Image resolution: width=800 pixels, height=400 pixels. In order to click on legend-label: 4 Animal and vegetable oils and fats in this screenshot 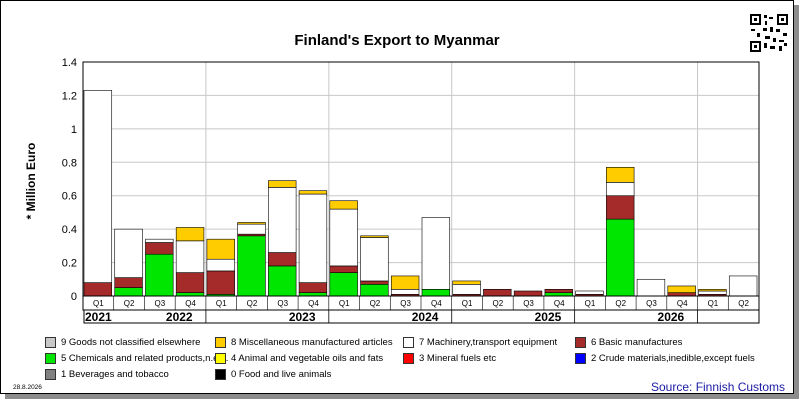, I will do `click(307, 358)`.